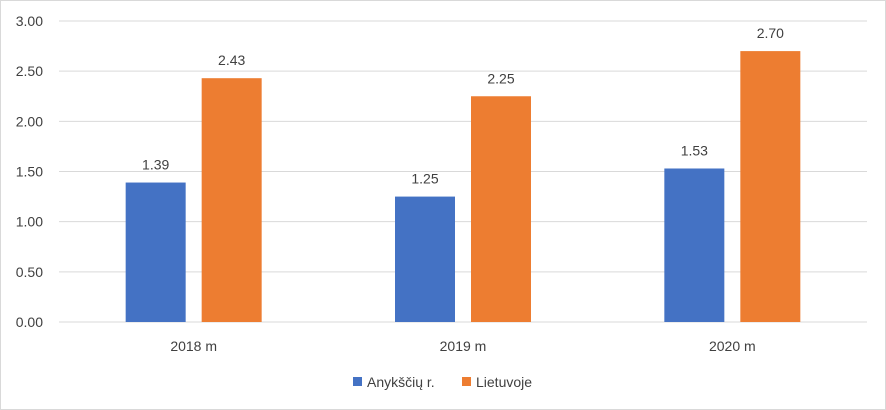 This screenshot has height=410, width=886. I want to click on x-axis-ticks: 2018 m 2019 m 2020 m, so click(462, 346).